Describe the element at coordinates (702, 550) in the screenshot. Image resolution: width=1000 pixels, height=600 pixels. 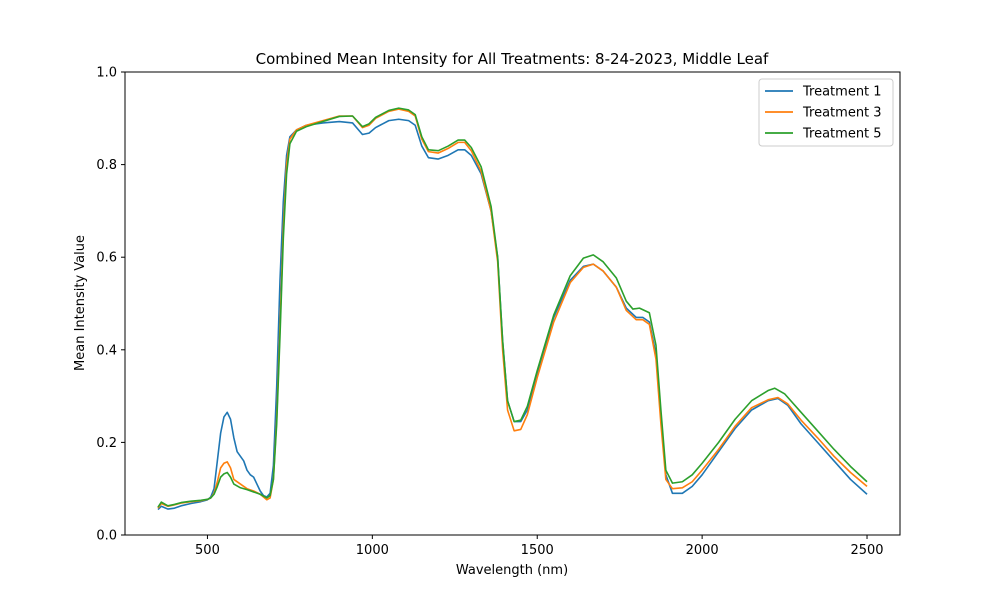
I see `x-tick-label: 2000` at that location.